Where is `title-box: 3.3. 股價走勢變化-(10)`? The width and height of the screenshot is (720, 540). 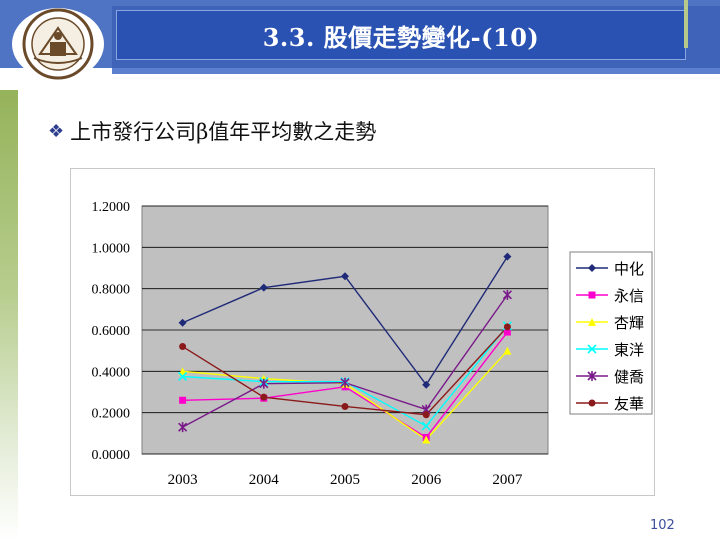
title-box: 3.3. 股價走勢變化-(10) is located at coordinates (401, 35).